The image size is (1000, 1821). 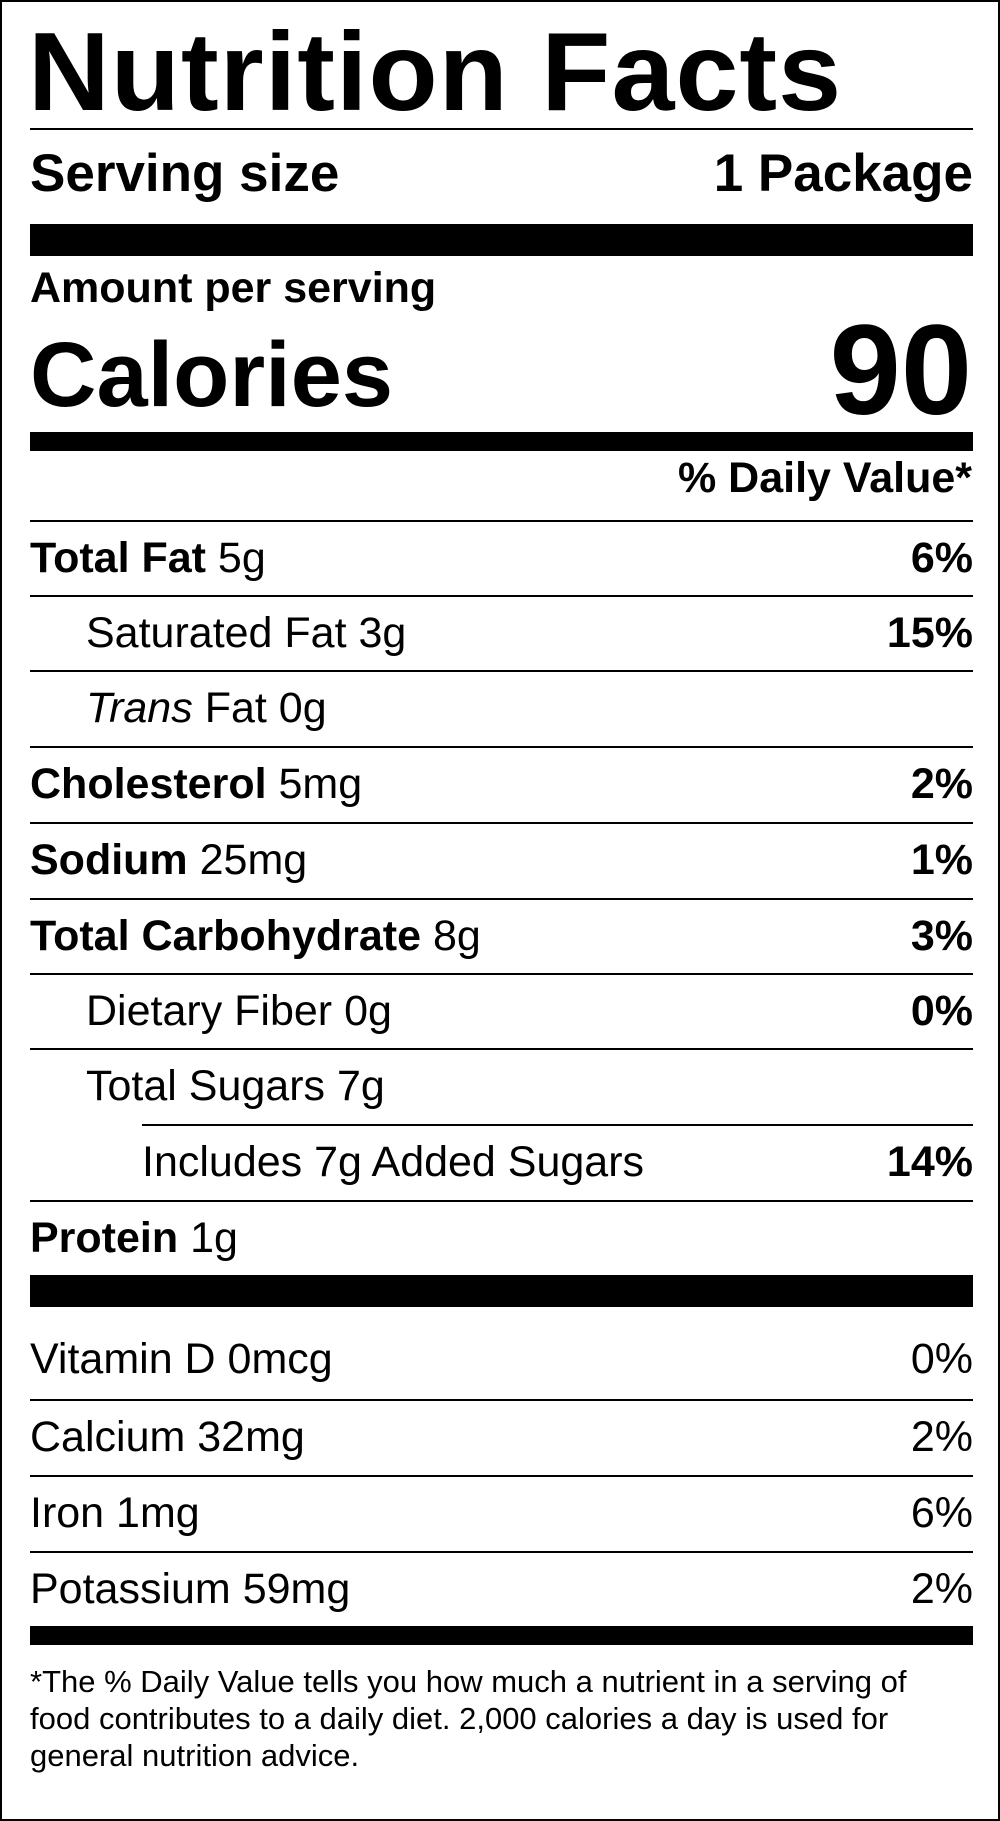 I want to click on nutrient-name: Protein, so click(x=104, y=1237).